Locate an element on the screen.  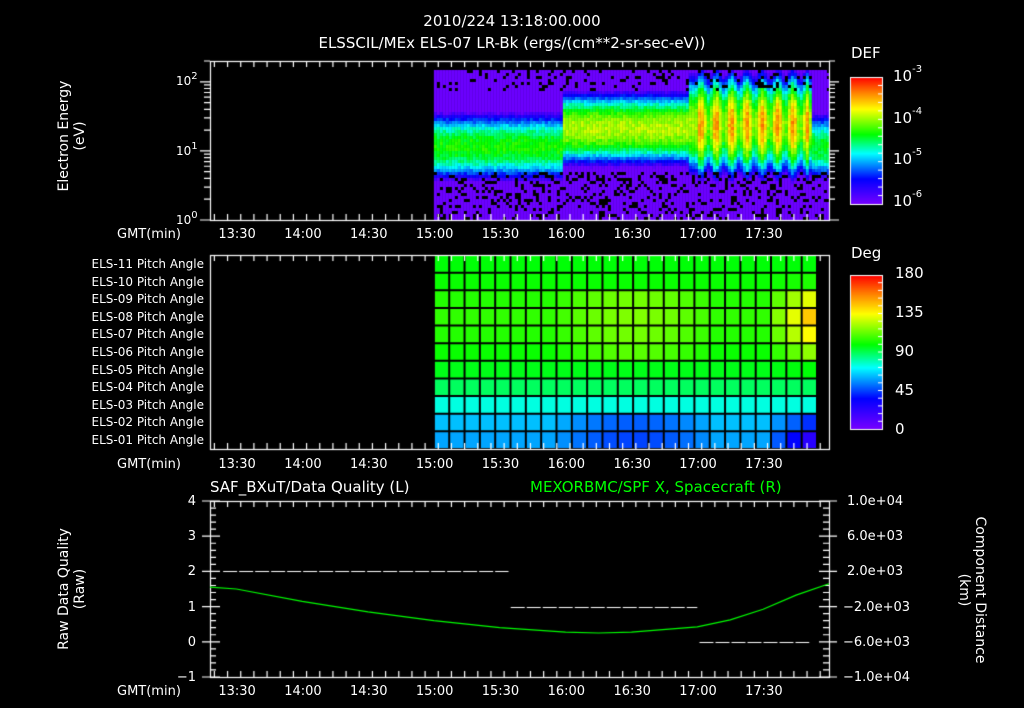
deg-colorbar-title: Deg is located at coordinates (866, 253).